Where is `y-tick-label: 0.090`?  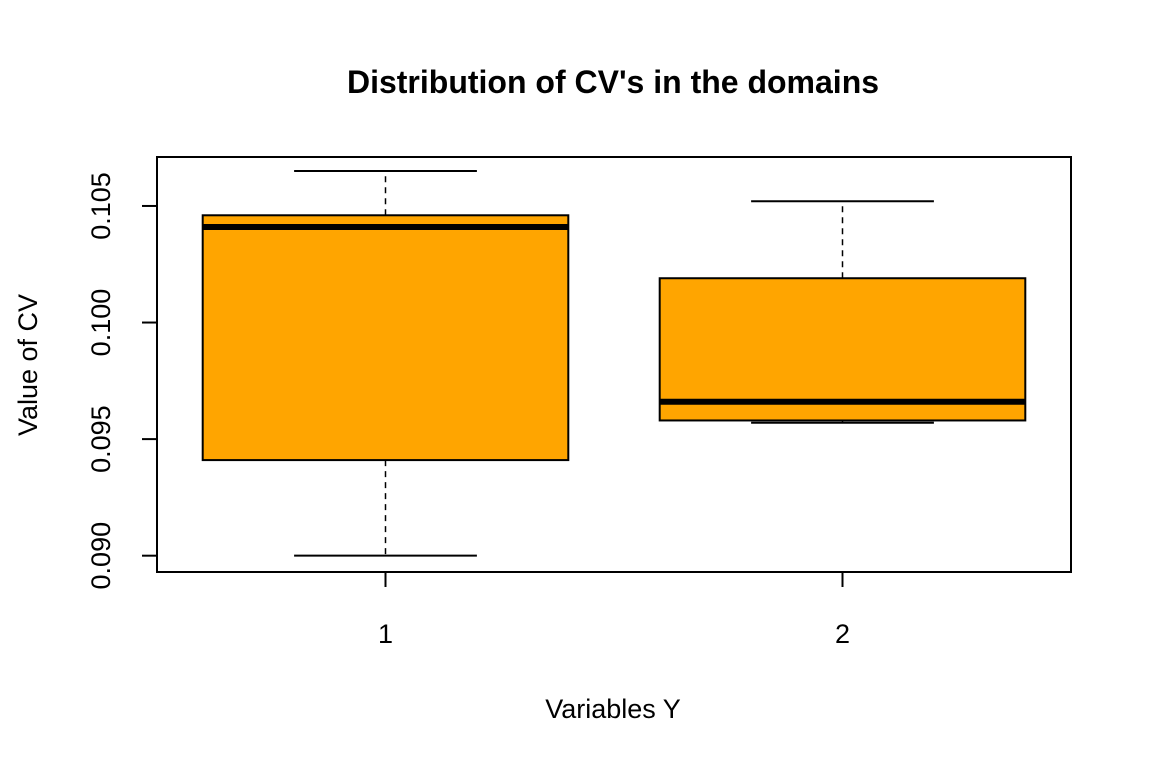
y-tick-label: 0.090 is located at coordinates (101, 556).